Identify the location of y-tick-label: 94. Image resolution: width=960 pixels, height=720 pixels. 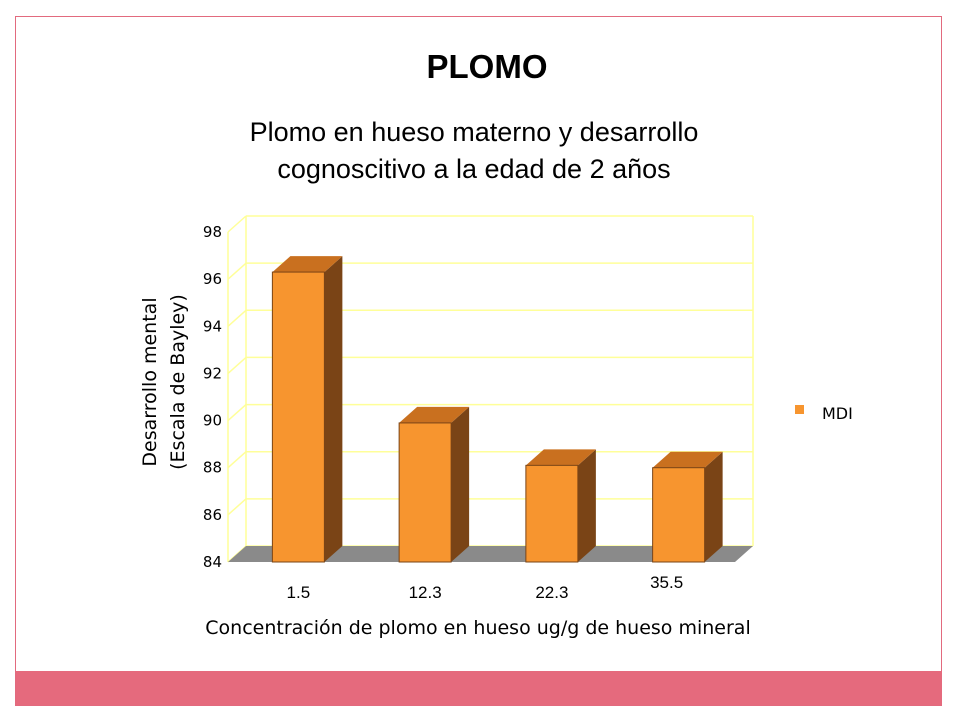
(212, 326).